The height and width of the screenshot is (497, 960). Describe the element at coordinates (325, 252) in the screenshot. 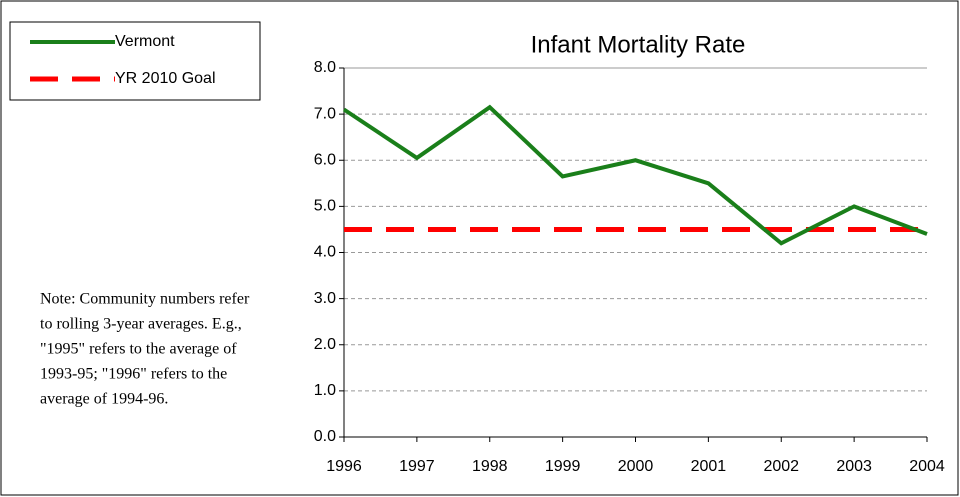

I see `y-tick-label: 4.0` at that location.